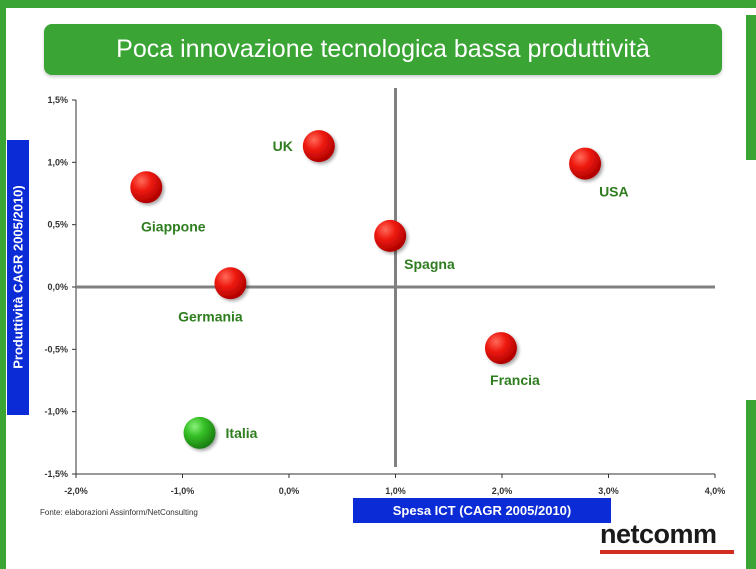 The width and height of the screenshot is (756, 569). I want to click on point-italia, so click(199, 432).